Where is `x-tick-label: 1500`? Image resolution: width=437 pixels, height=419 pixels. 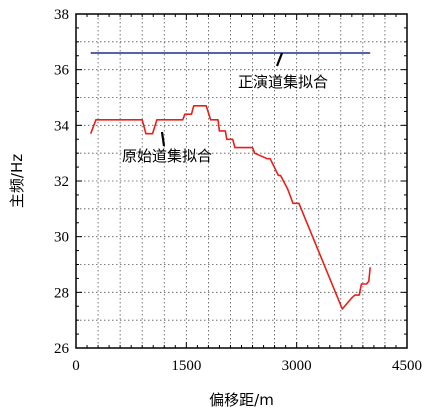 x-tick-label: 1500 is located at coordinates (186, 366).